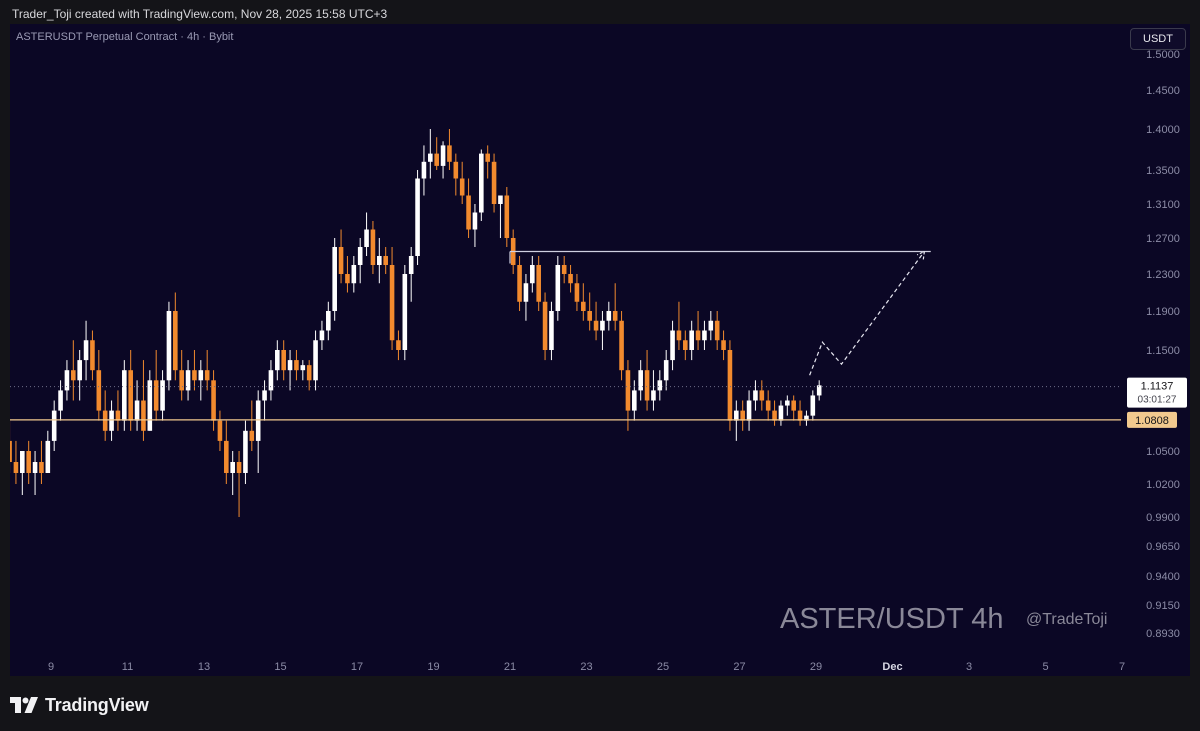  Describe the element at coordinates (1163, 577) in the screenshot. I see `price-tick-label: 0.9400` at that location.